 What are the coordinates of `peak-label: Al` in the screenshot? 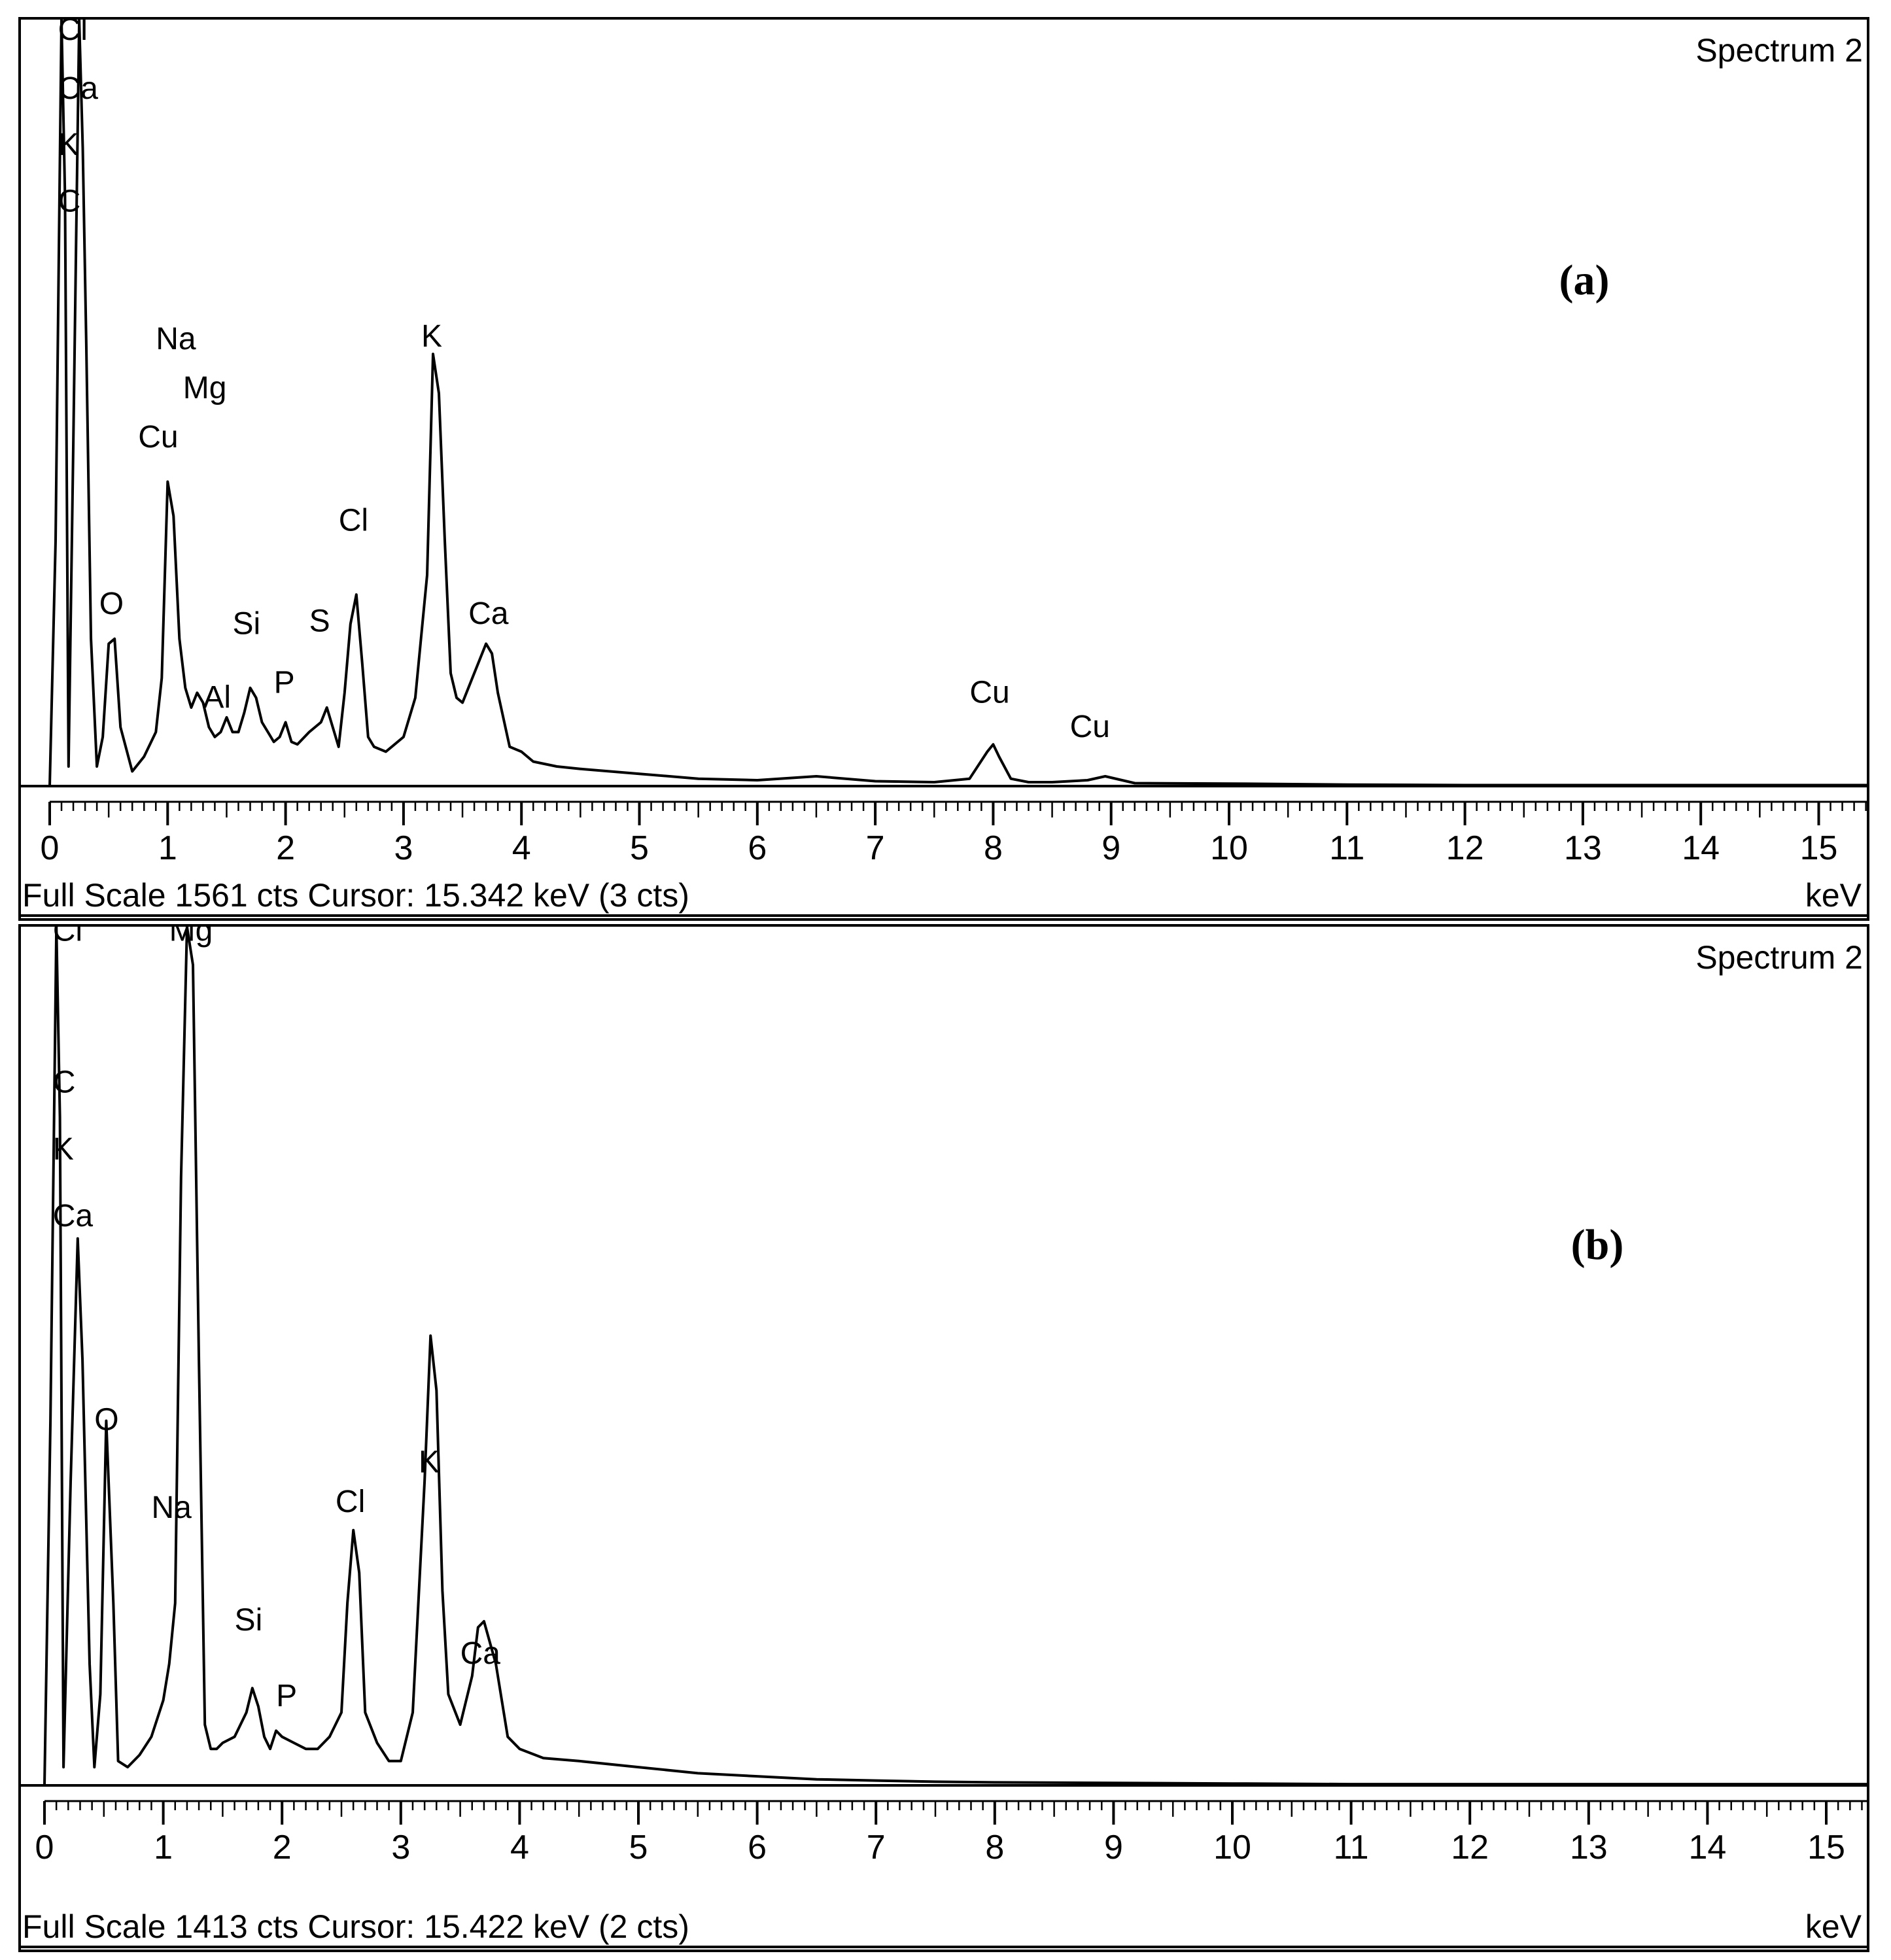 It's located at (217, 697).